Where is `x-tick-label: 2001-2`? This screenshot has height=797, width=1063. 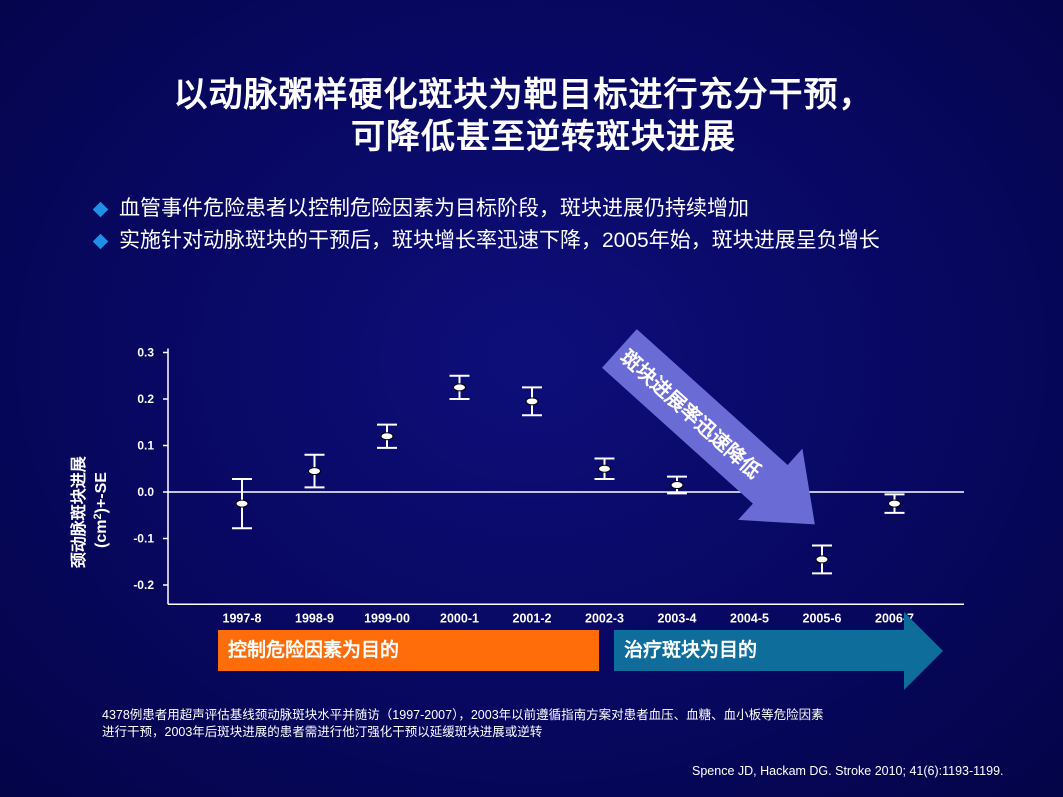 x-tick-label: 2001-2 is located at coordinates (532, 618).